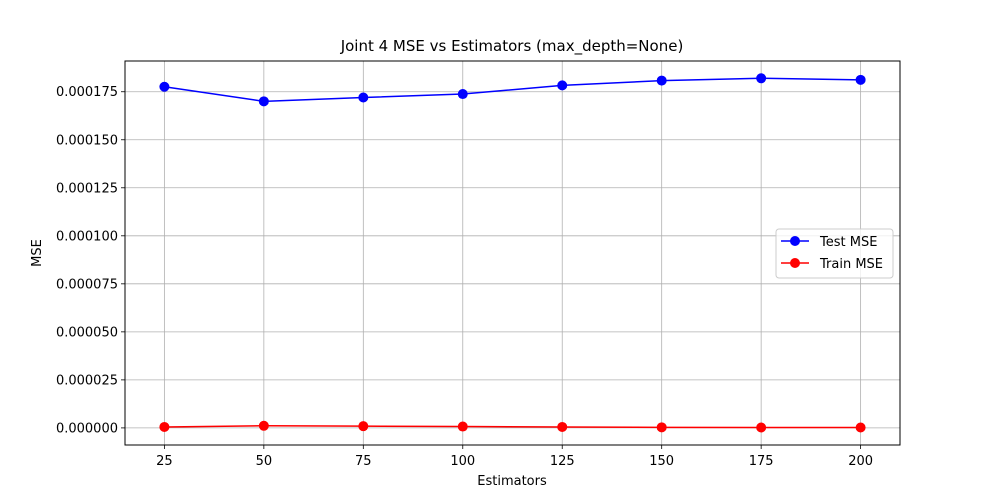 The height and width of the screenshot is (500, 1000). I want to click on x-axis-label: Estimators, so click(512, 481).